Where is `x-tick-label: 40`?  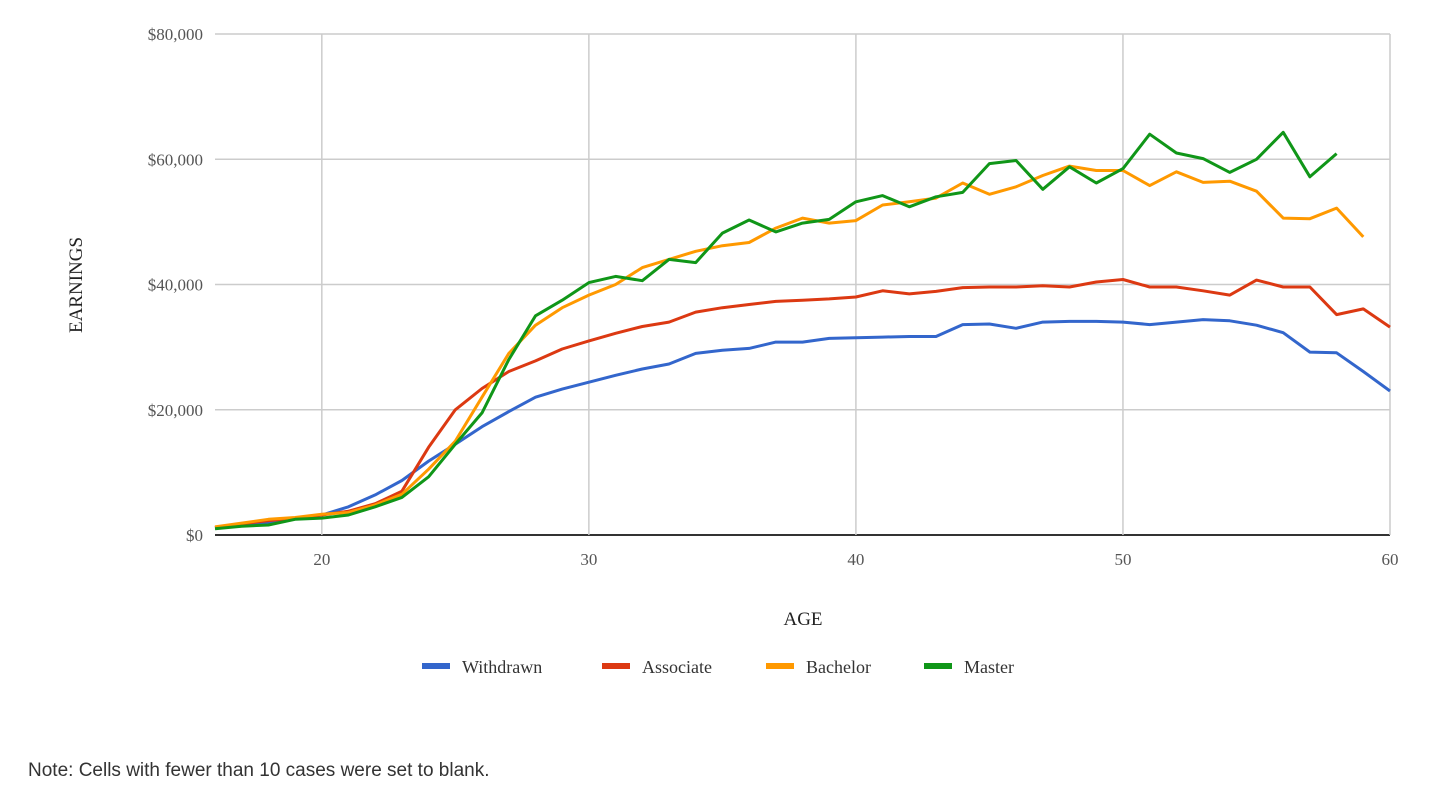
x-tick-label: 40 is located at coordinates (855, 559).